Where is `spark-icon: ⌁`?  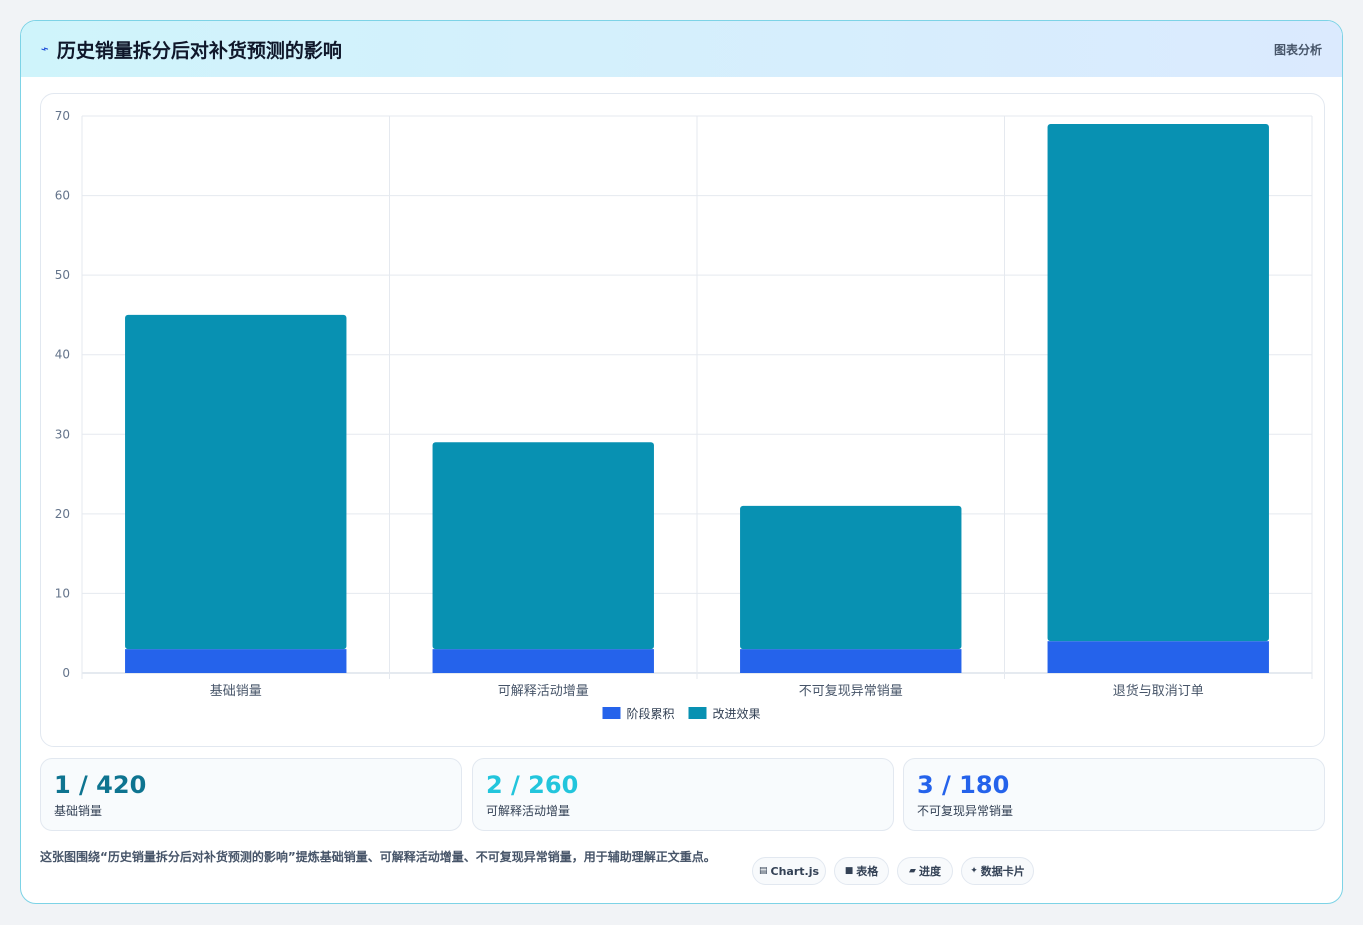
spark-icon: ⌁ is located at coordinates (45, 49).